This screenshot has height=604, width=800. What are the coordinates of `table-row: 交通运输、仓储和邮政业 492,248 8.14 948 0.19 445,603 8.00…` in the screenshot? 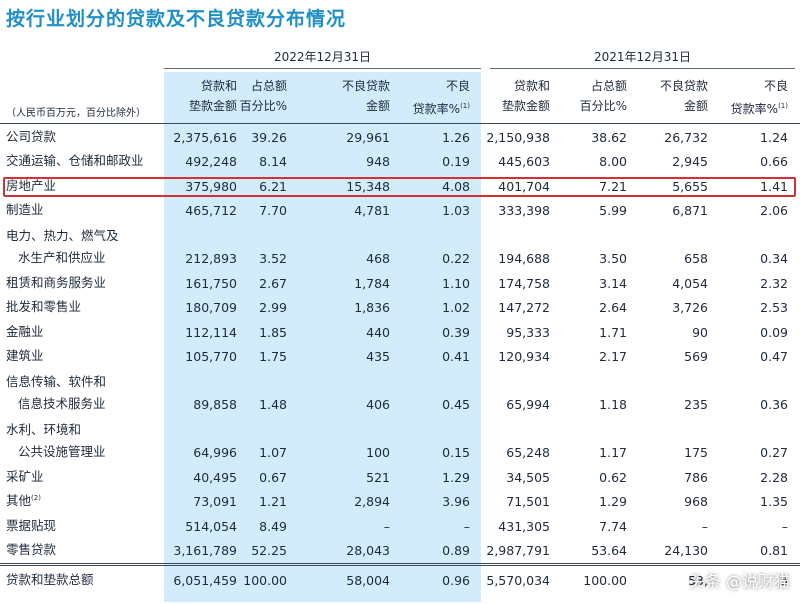 It's located at (400, 161).